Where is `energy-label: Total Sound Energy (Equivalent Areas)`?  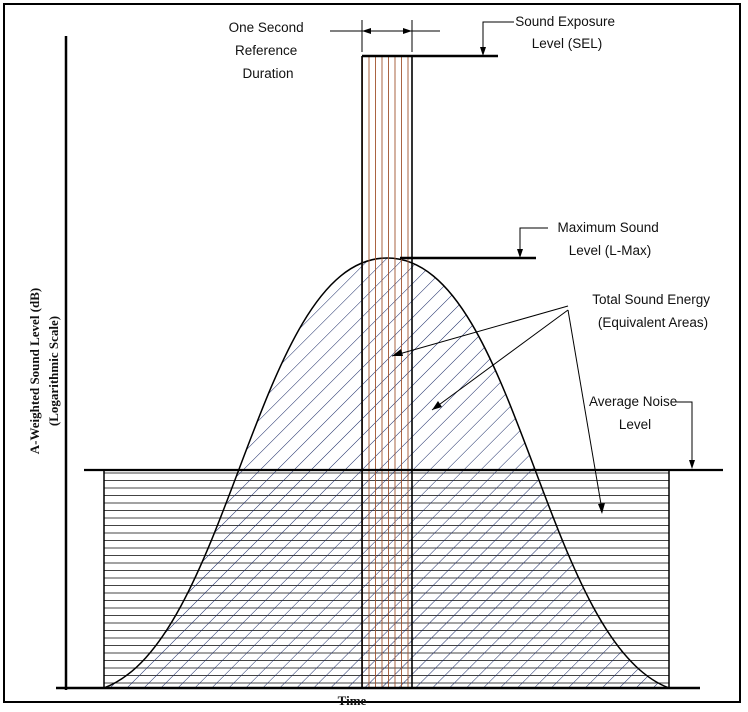 energy-label: Total Sound Energy (Equivalent Areas) is located at coordinates (653, 311).